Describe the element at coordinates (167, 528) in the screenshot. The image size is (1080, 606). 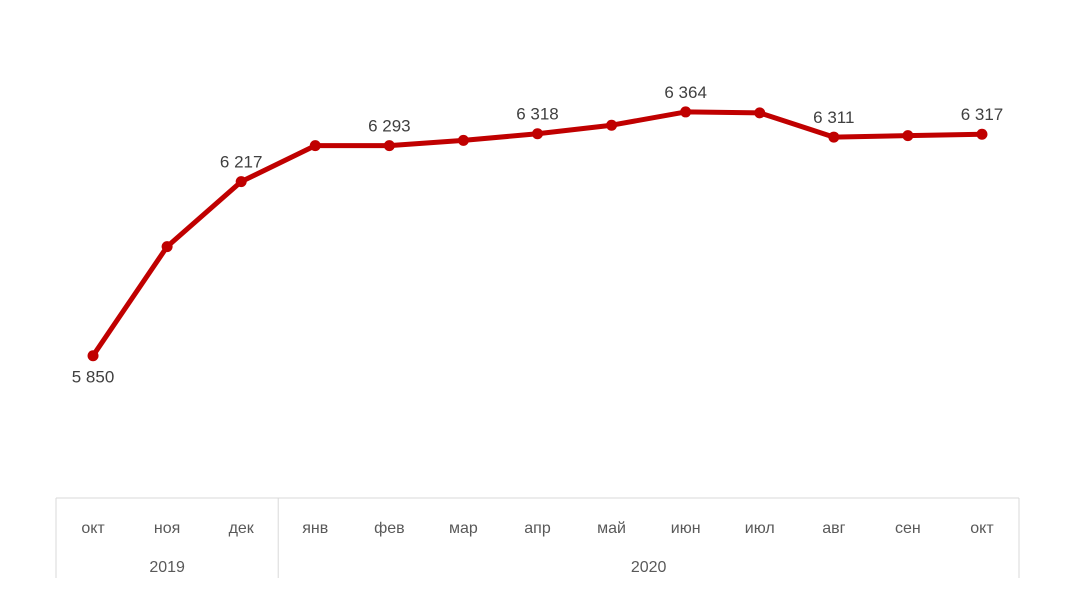
I see `month-tick-label: ноя` at that location.